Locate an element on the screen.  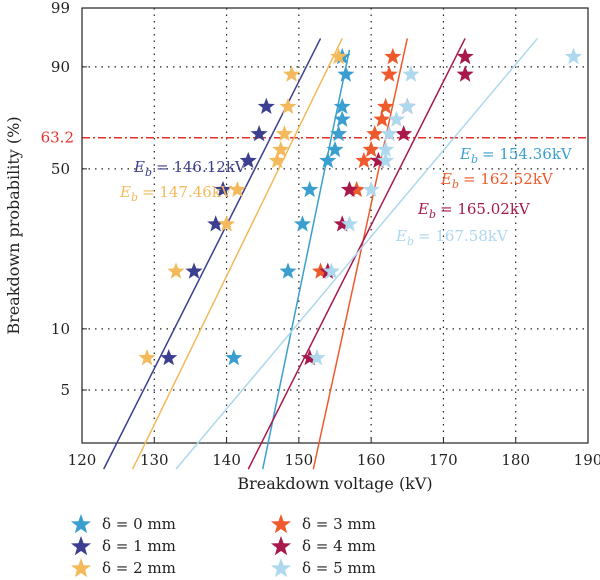
y-tick-label-99: 99 is located at coordinates (60, 8).